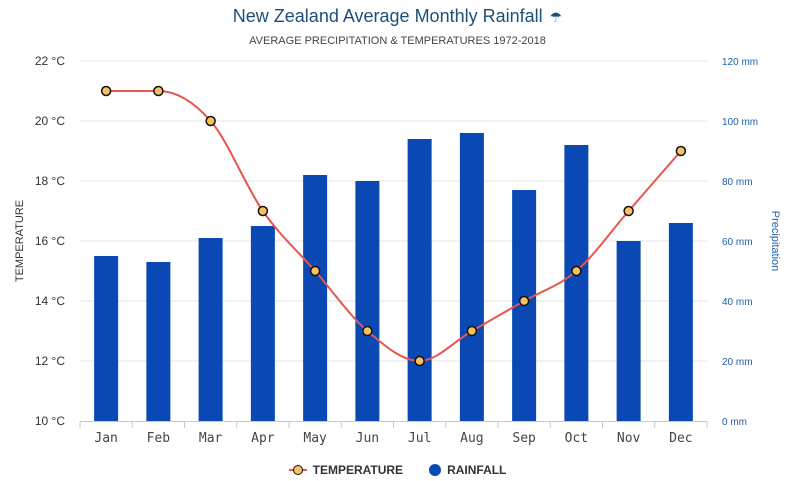  What do you see at coordinates (105, 438) in the screenshot?
I see `x-axis-tick-label: Jan` at bounding box center [105, 438].